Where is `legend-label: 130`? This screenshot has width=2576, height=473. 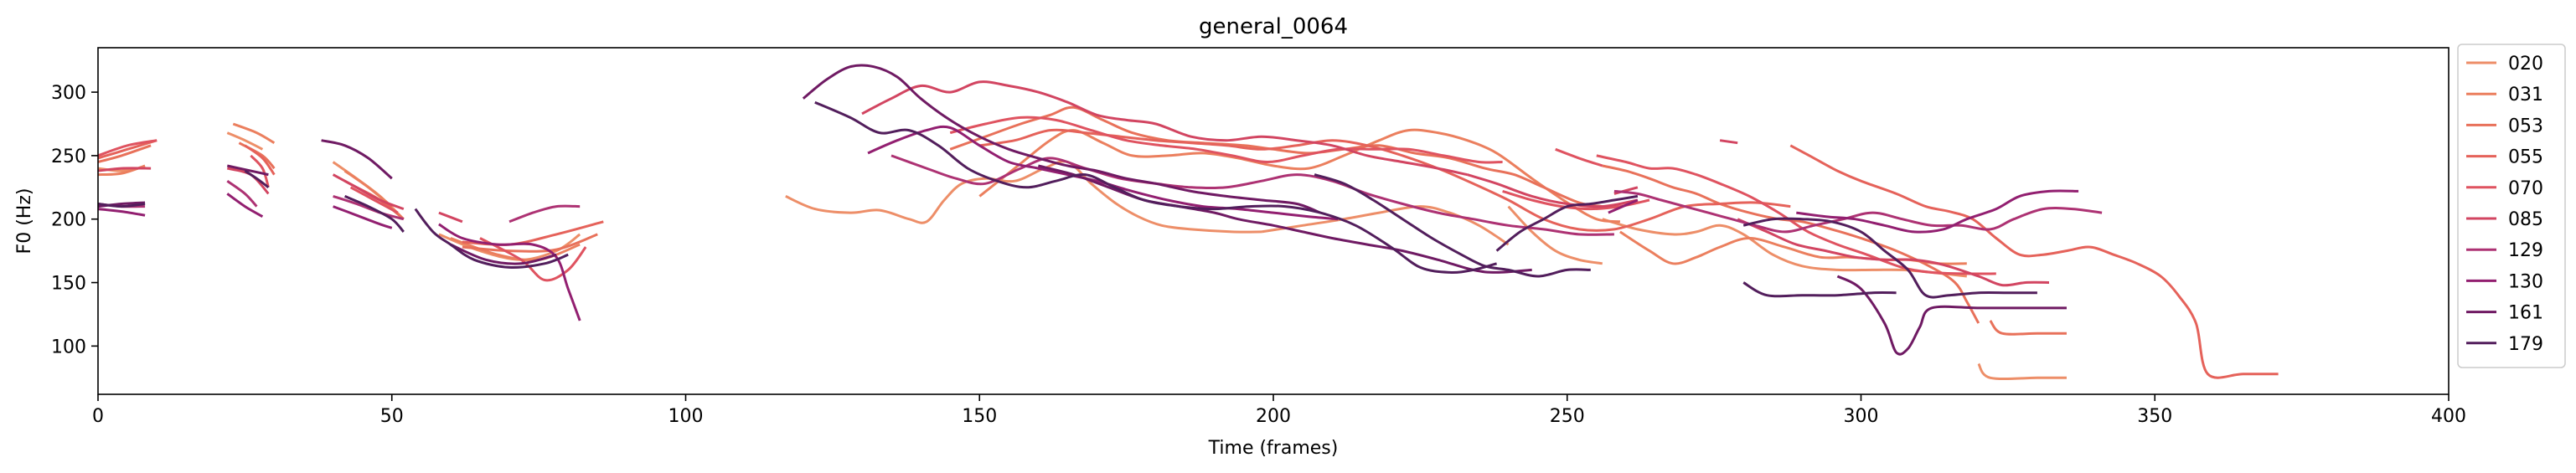 legend-label: 130 is located at coordinates (2525, 281).